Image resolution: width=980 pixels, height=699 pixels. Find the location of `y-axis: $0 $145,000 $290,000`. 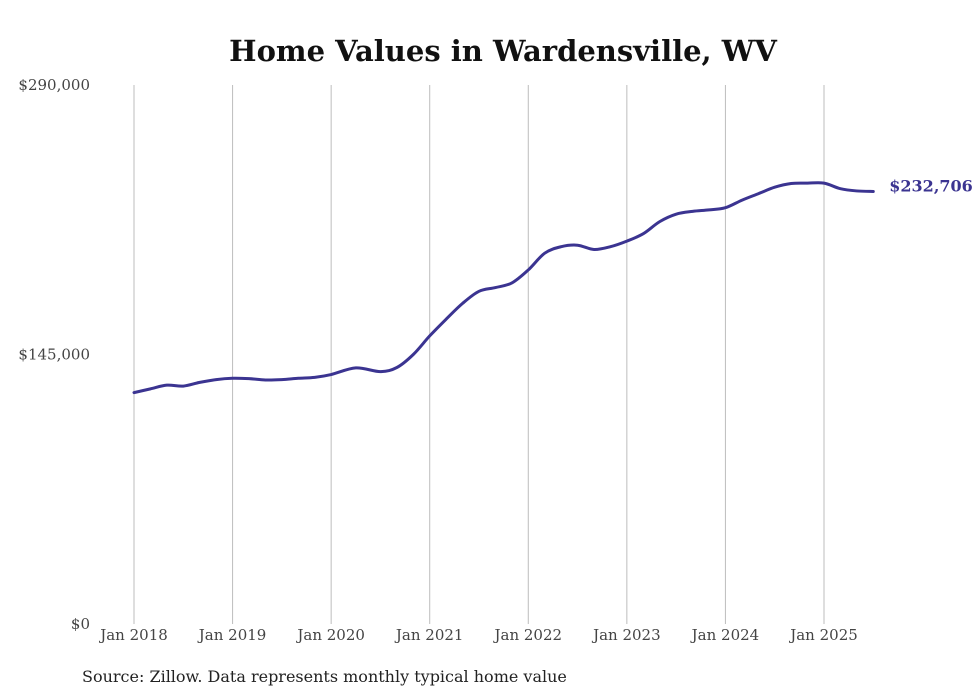

y-axis: $0 $145,000 $290,000 is located at coordinates (54, 354).